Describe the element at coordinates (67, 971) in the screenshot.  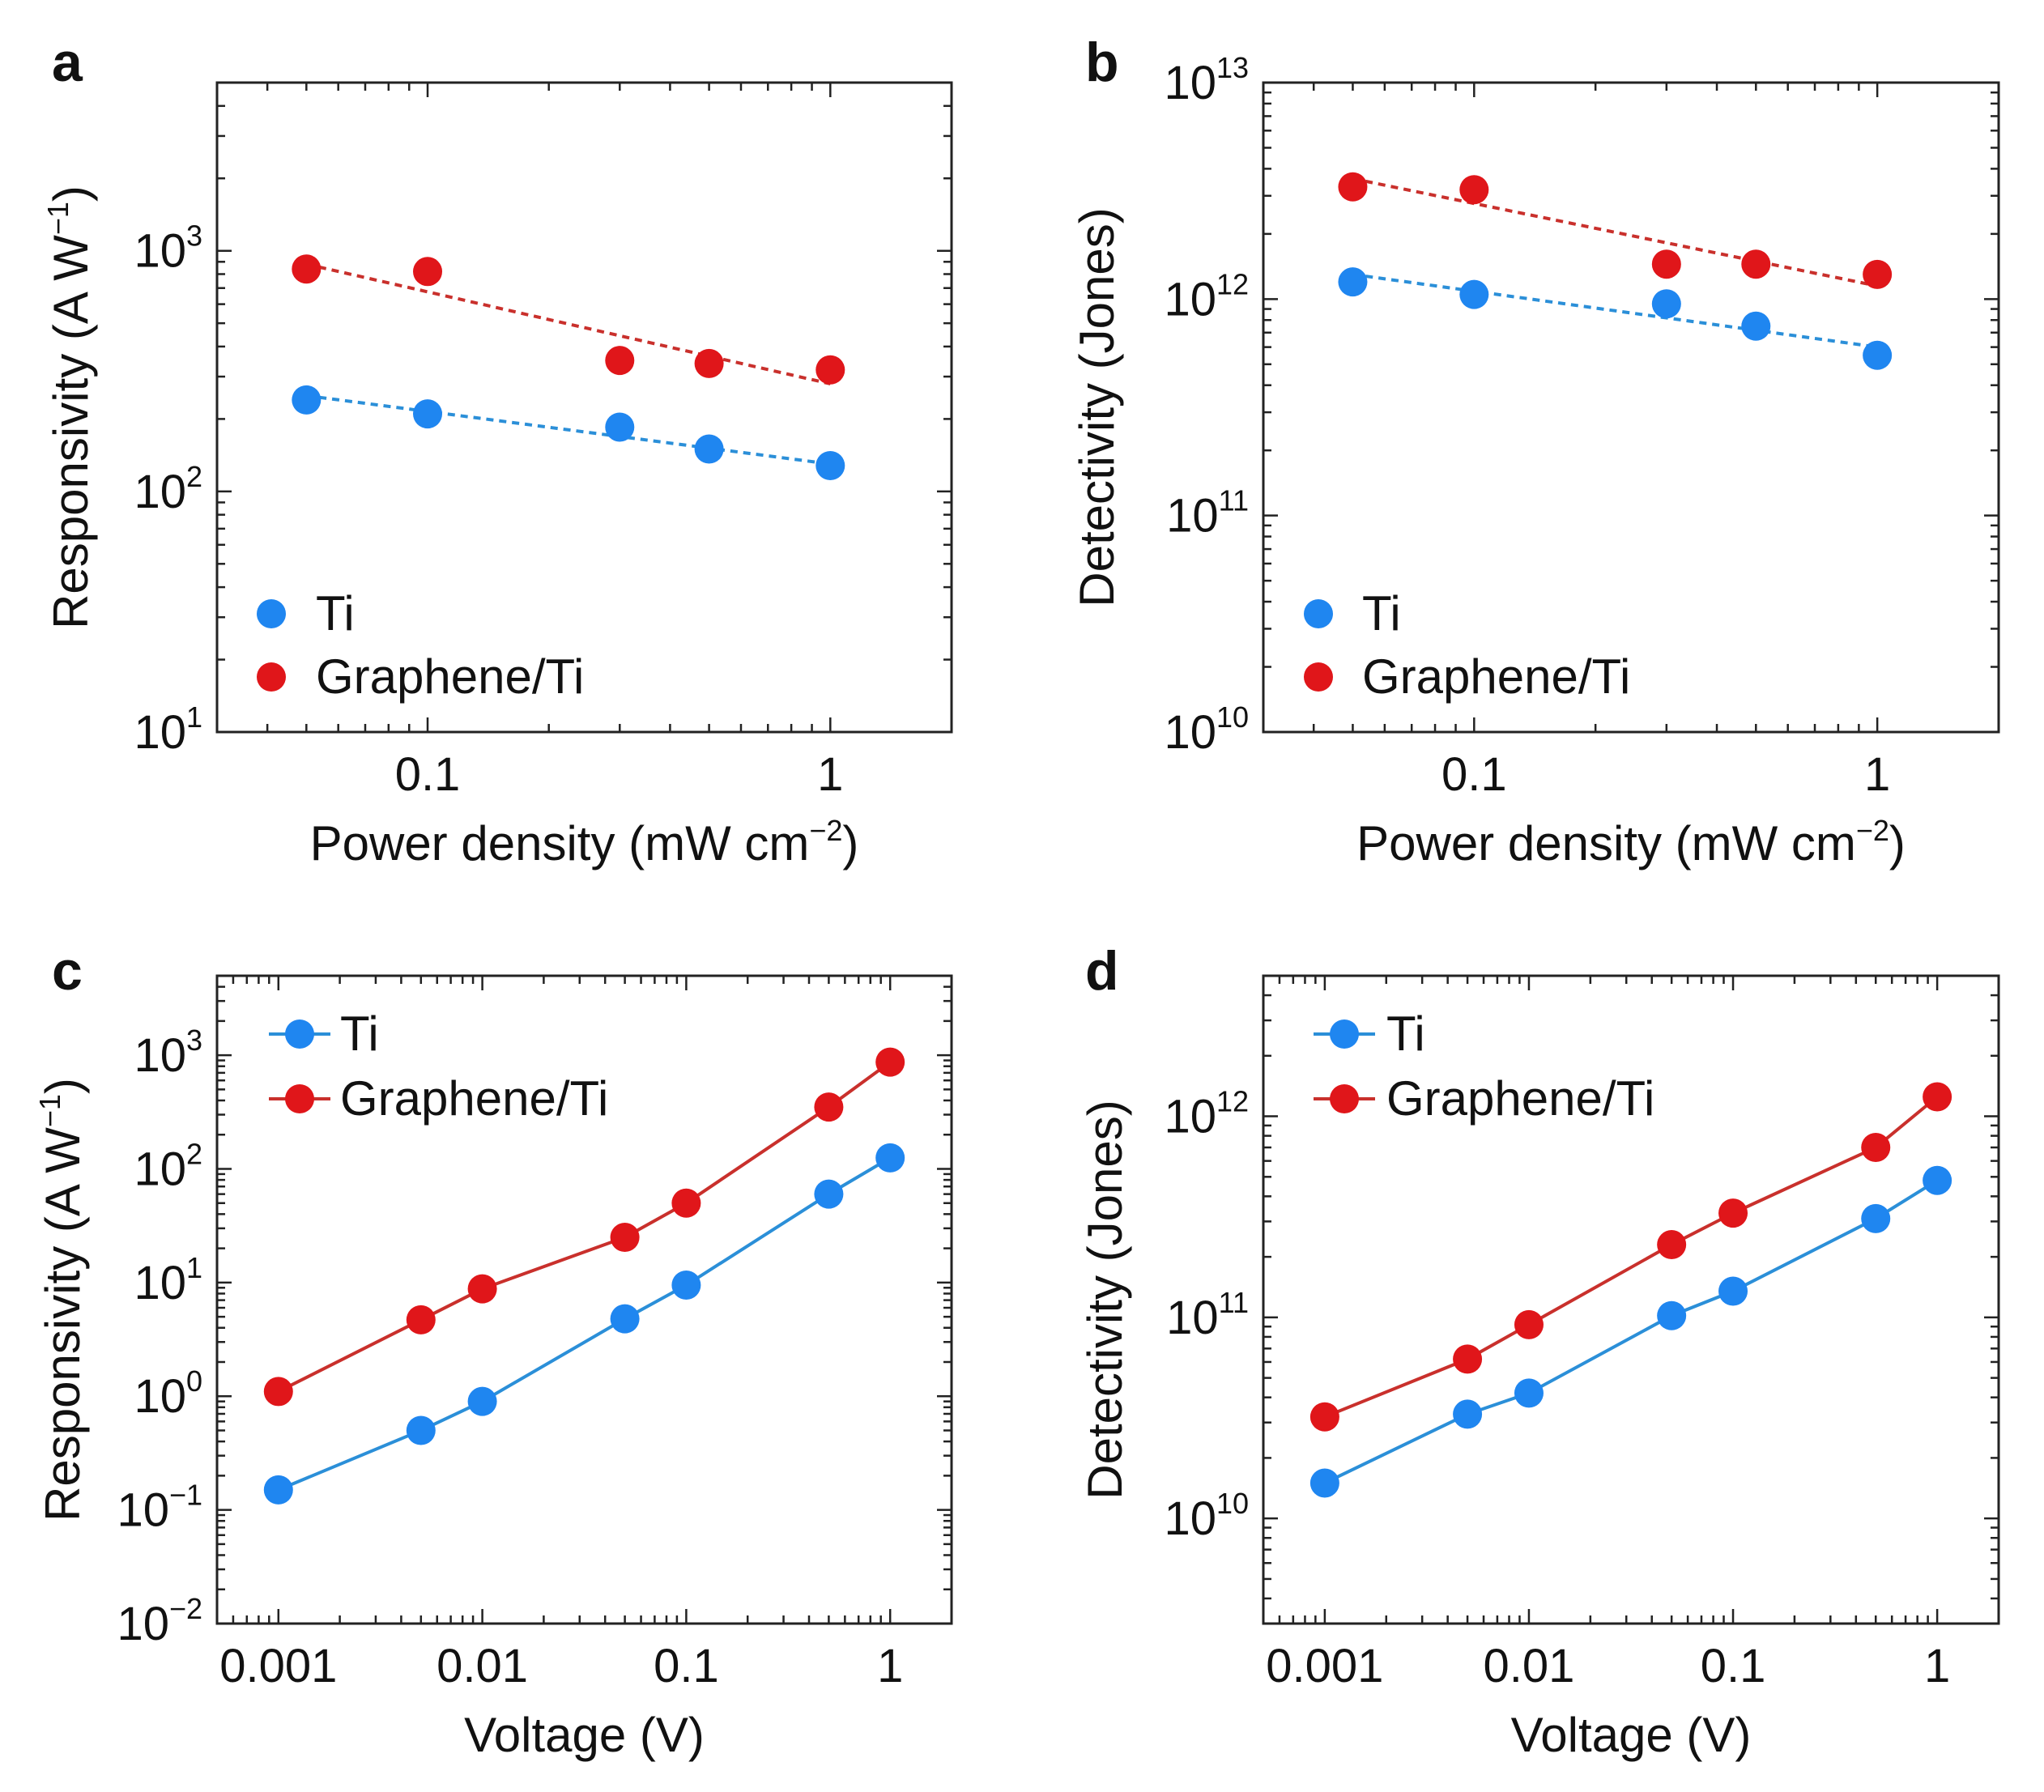
I see `panel-c-letter: c` at that location.